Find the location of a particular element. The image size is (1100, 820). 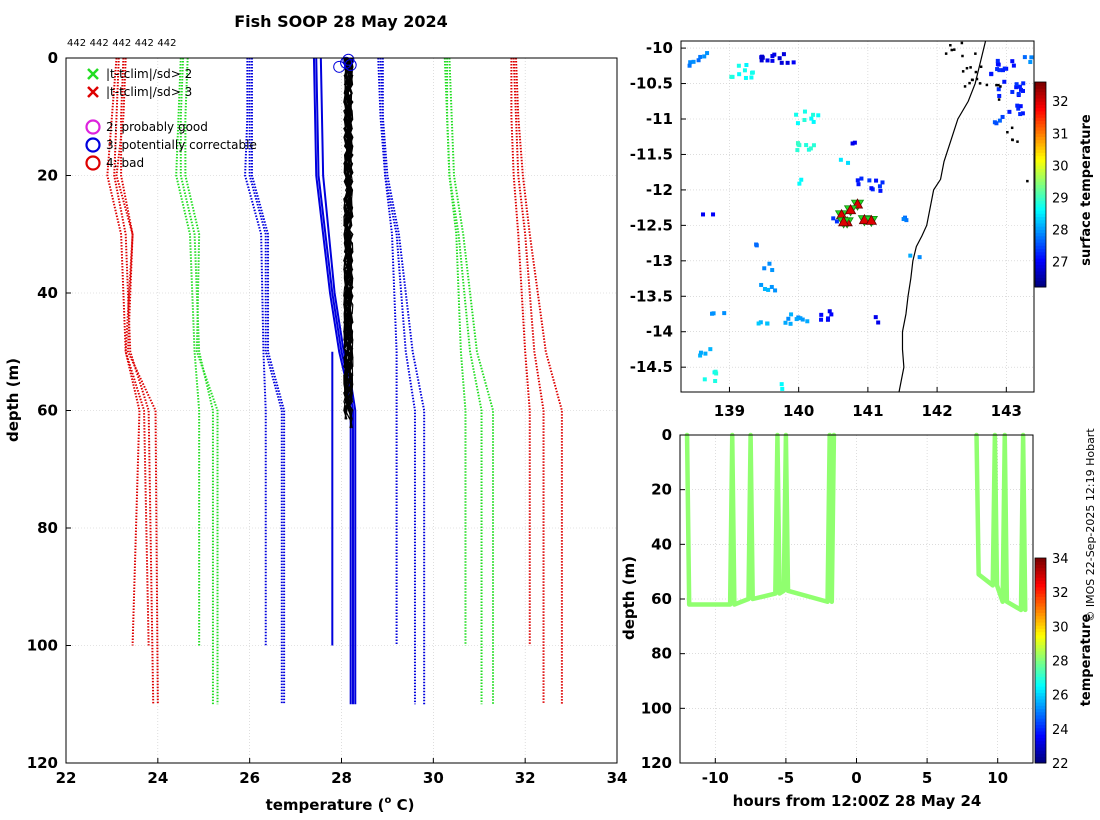

colorbar-tick-label: 27 is located at coordinates (1060, 262).